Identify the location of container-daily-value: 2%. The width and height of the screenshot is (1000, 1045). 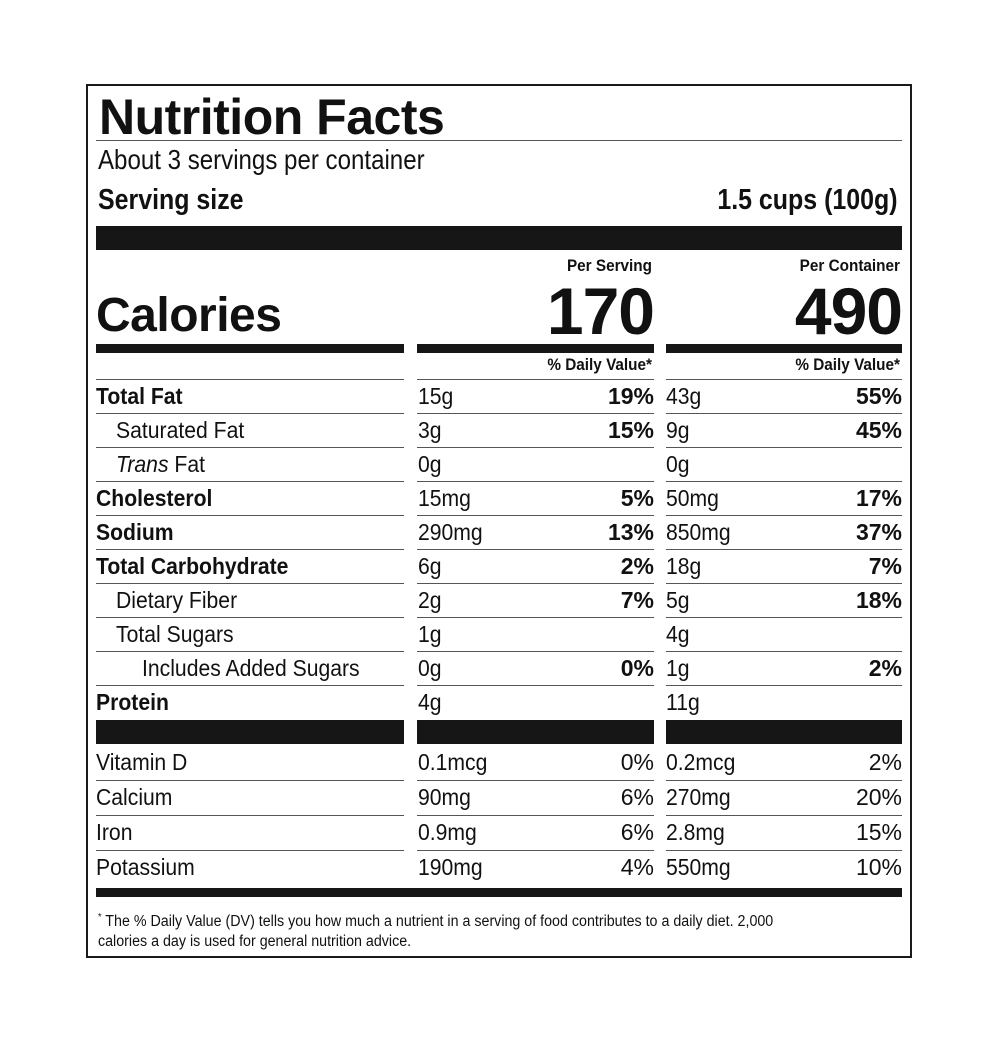
(885, 762).